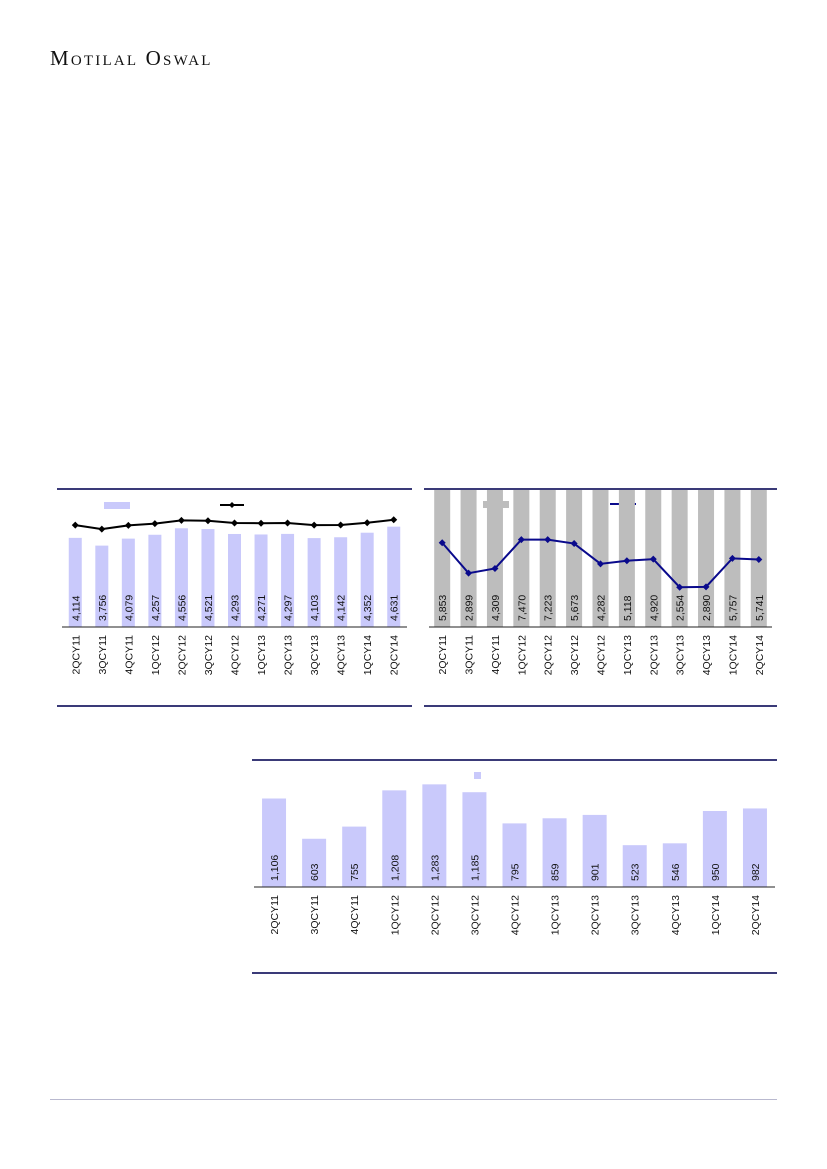  Describe the element at coordinates (681, 608) in the screenshot. I see `bar-value-label: 2,554` at that location.